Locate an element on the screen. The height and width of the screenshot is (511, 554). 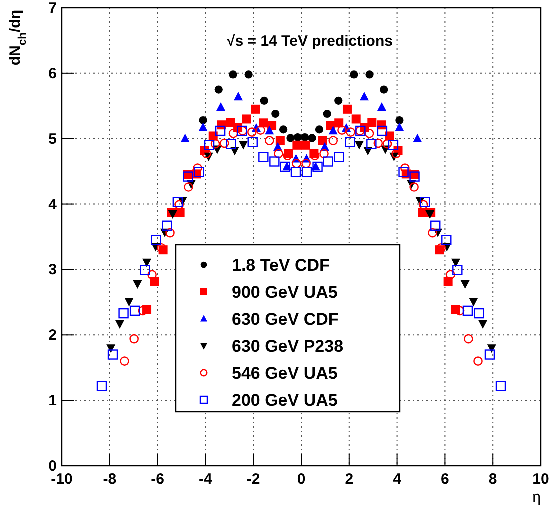
x-tick-label: 6 is located at coordinates (445, 479).